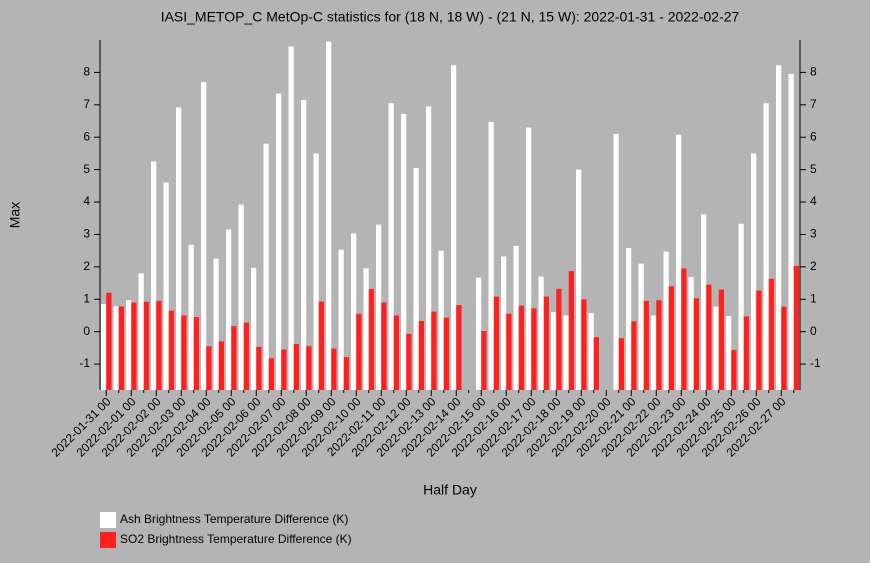 This screenshot has width=870, height=563. Describe the element at coordinates (86, 136) in the screenshot. I see `y-tick-label: 6` at that location.